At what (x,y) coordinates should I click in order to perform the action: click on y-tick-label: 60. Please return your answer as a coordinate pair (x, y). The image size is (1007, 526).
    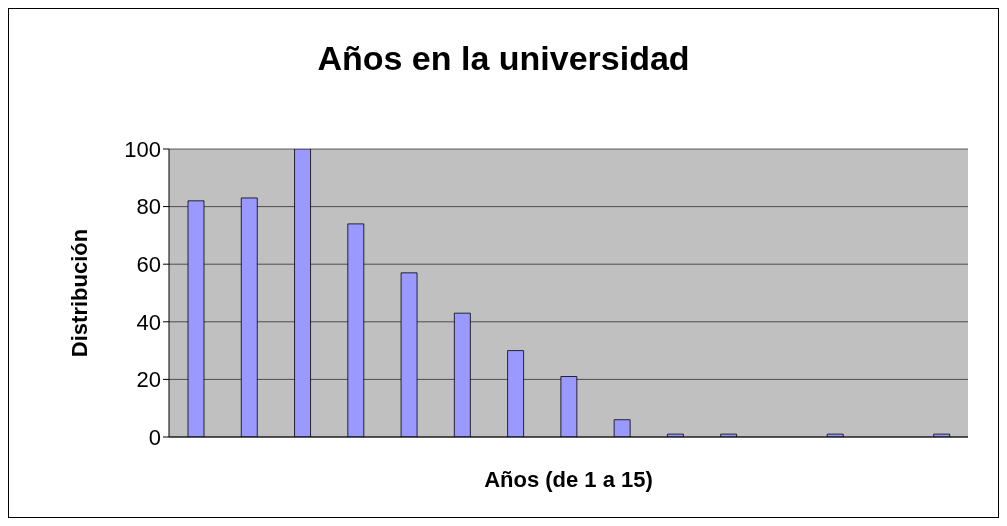
    Looking at the image, I should click on (148, 265).